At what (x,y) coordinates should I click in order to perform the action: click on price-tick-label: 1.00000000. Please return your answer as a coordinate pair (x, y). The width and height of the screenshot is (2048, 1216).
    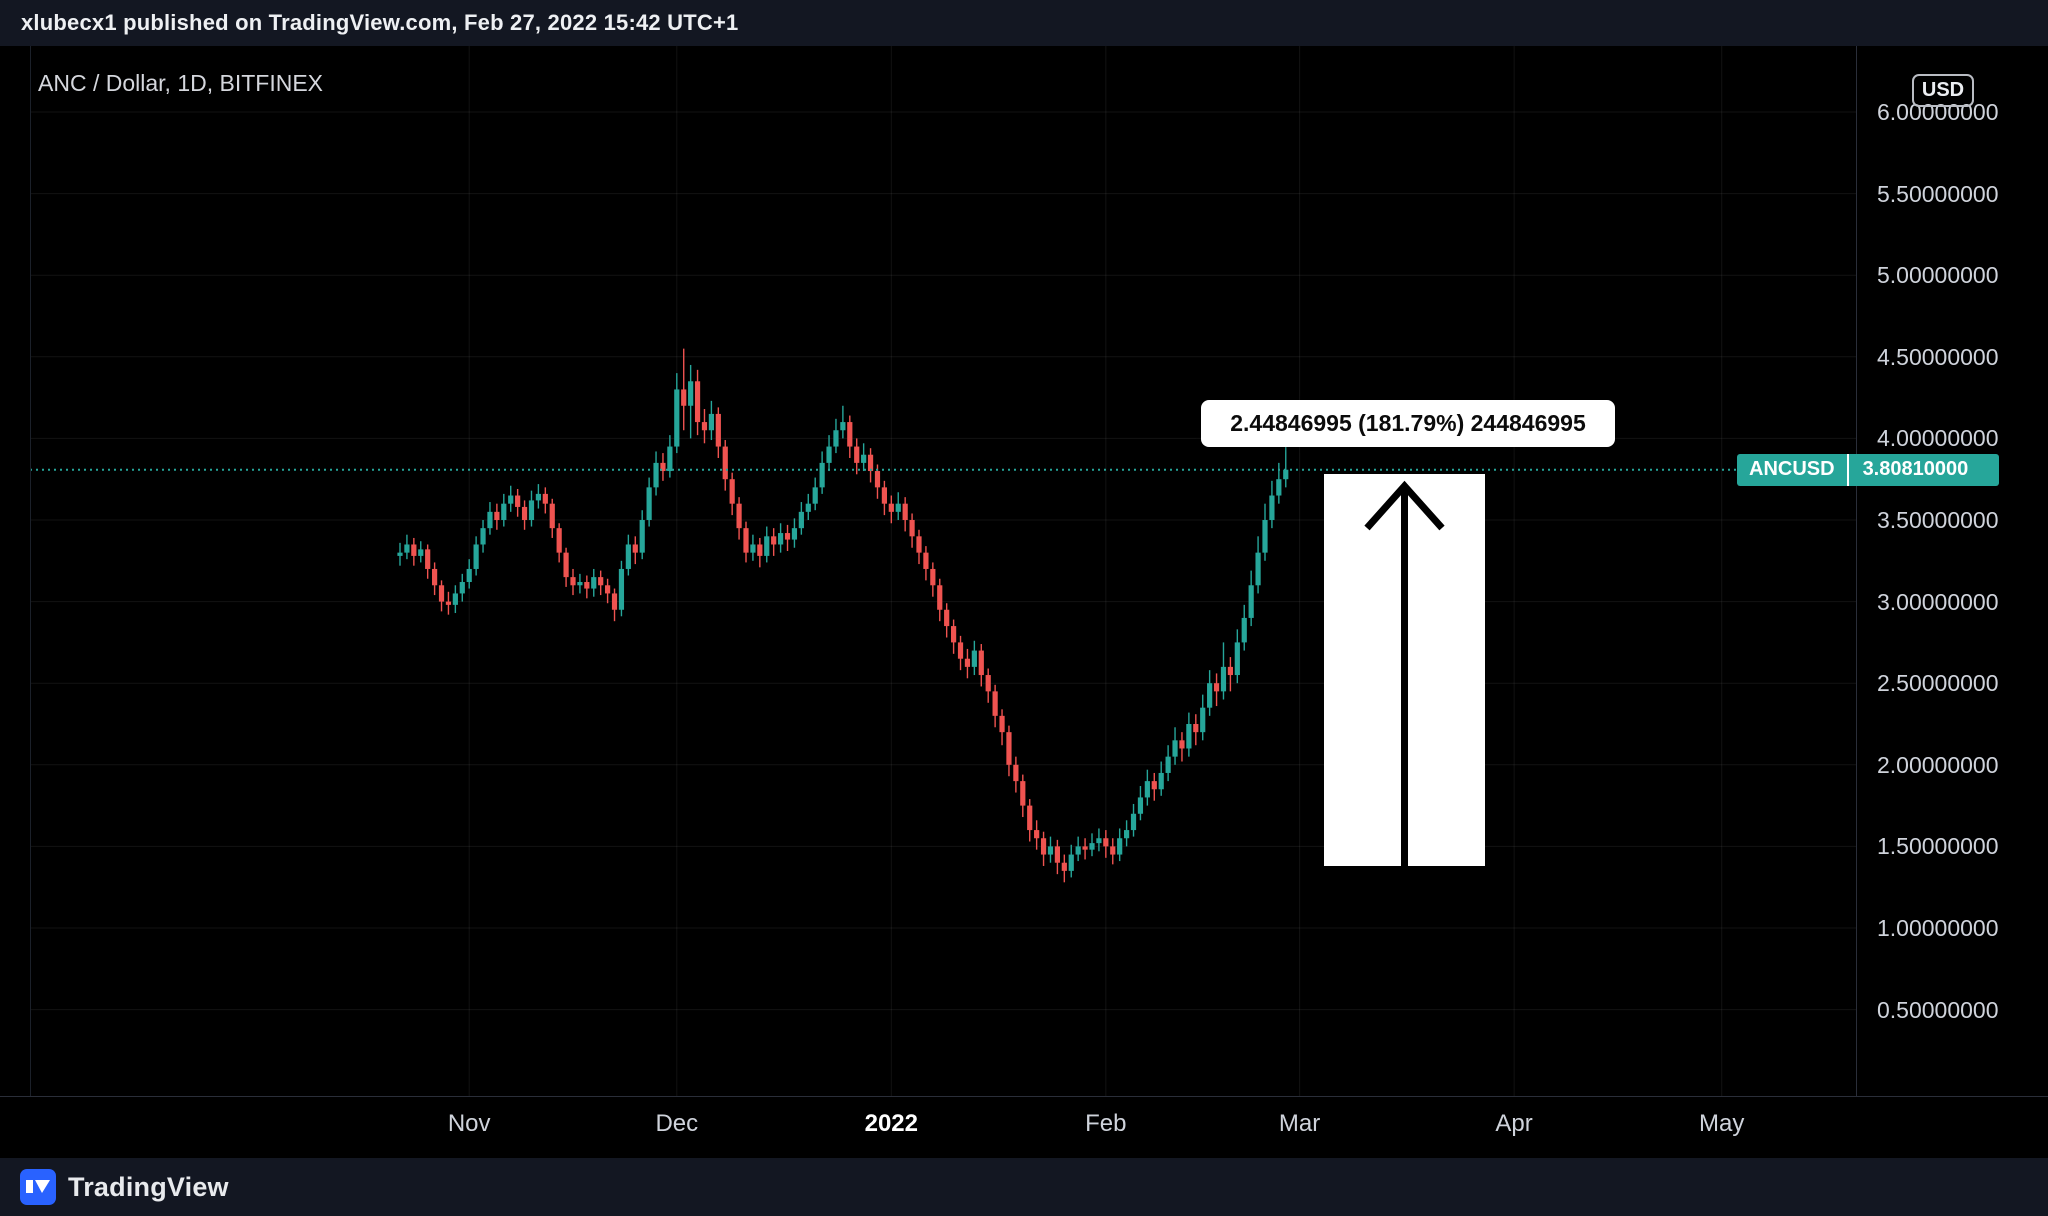
    Looking at the image, I should click on (1938, 928).